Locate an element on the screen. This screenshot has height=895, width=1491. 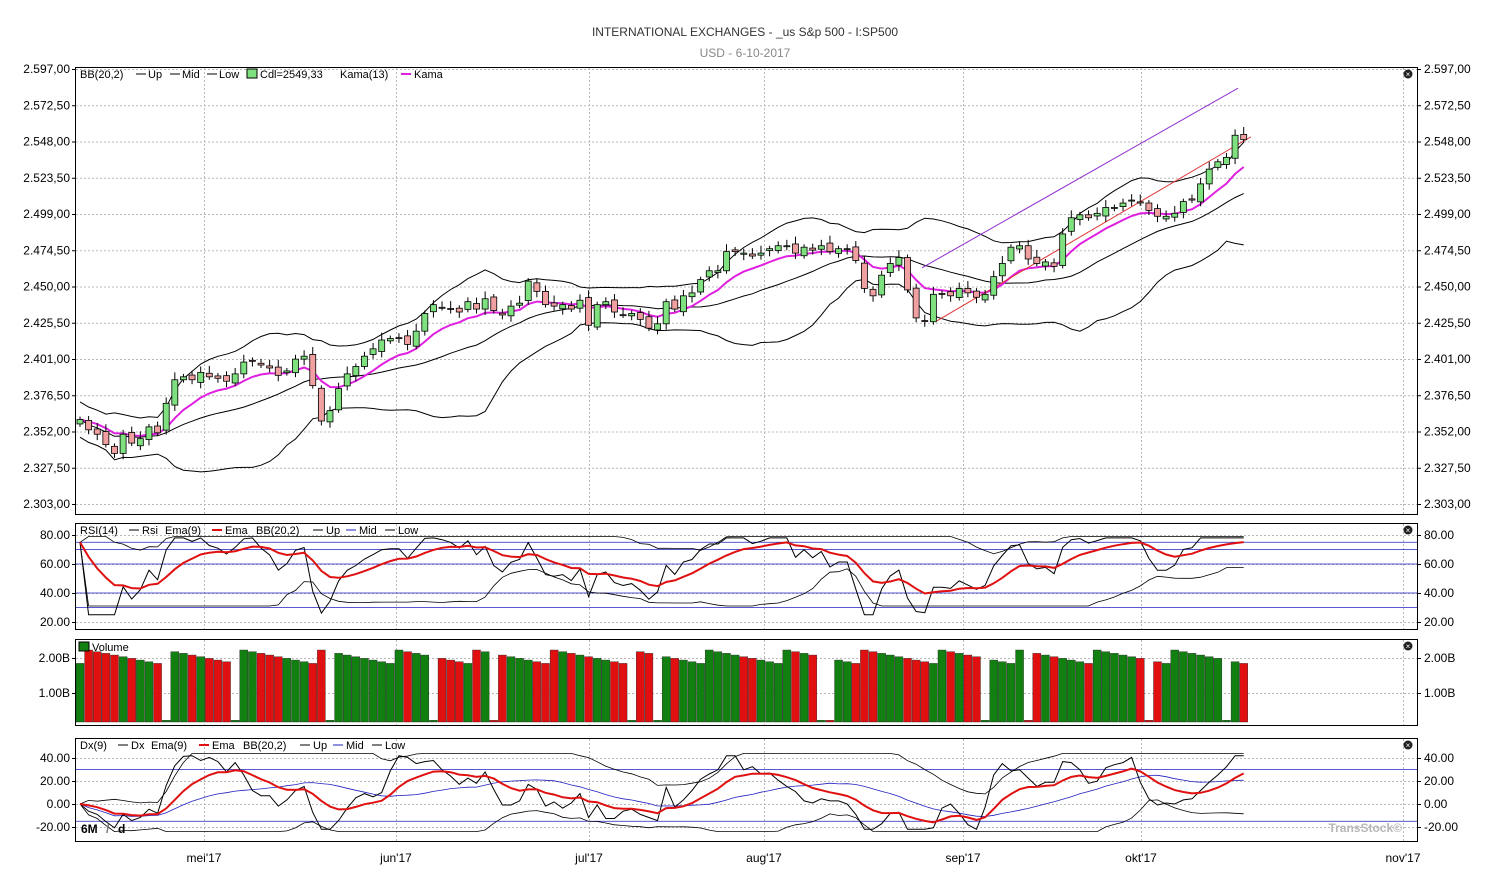
price-tick-right: 2.572,50 is located at coordinates (1447, 105).